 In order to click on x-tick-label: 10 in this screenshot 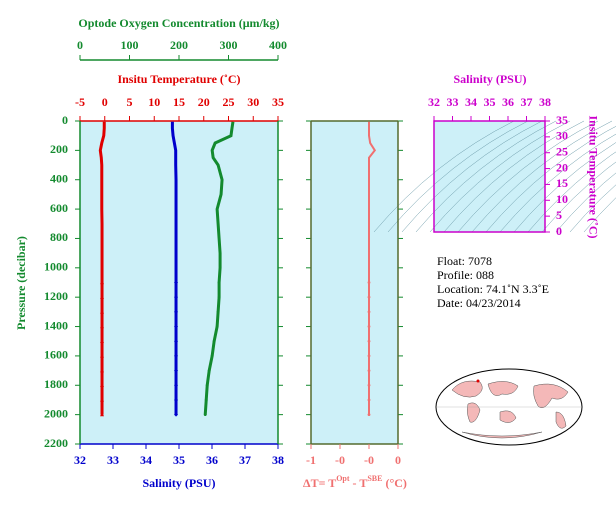, I will do `click(154, 102)`.